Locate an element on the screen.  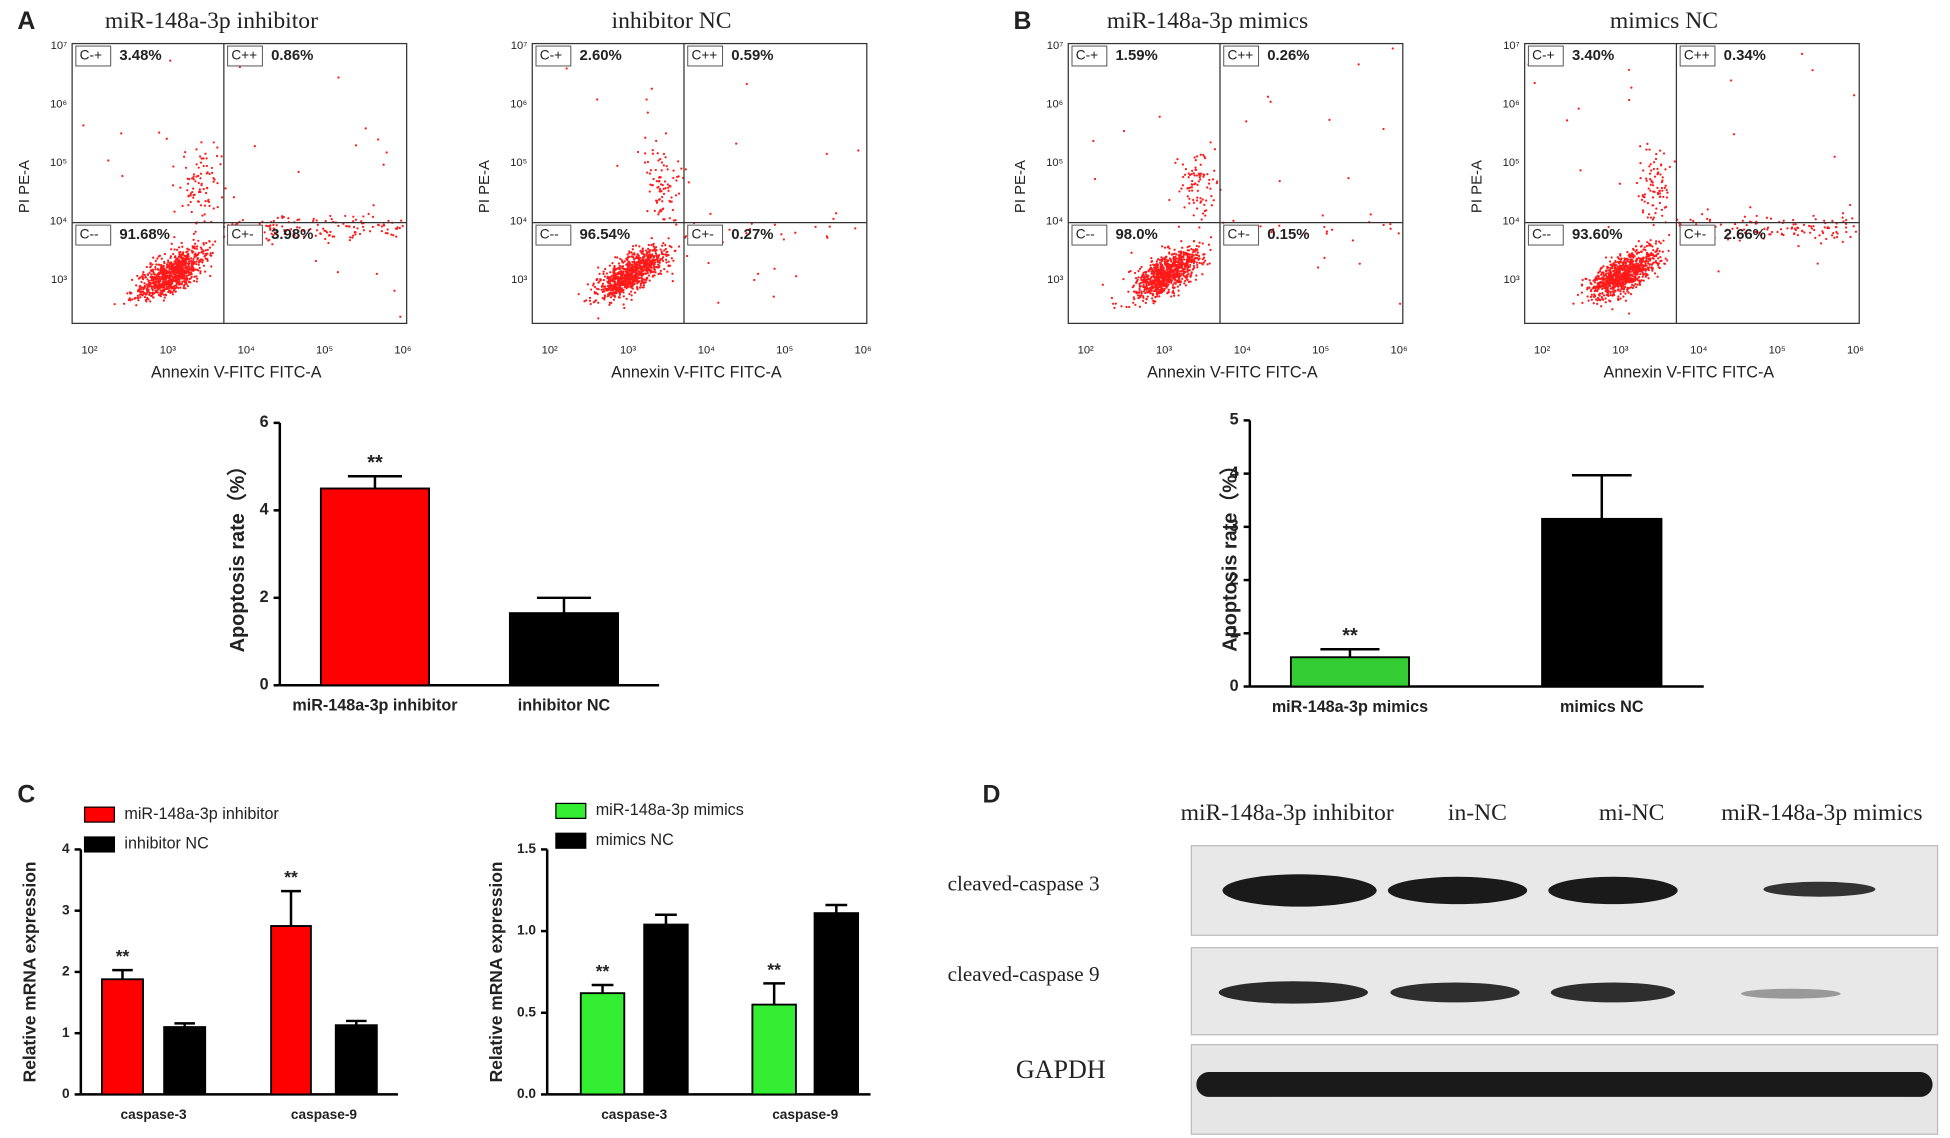
legend-swatch is located at coordinates (99, 814).